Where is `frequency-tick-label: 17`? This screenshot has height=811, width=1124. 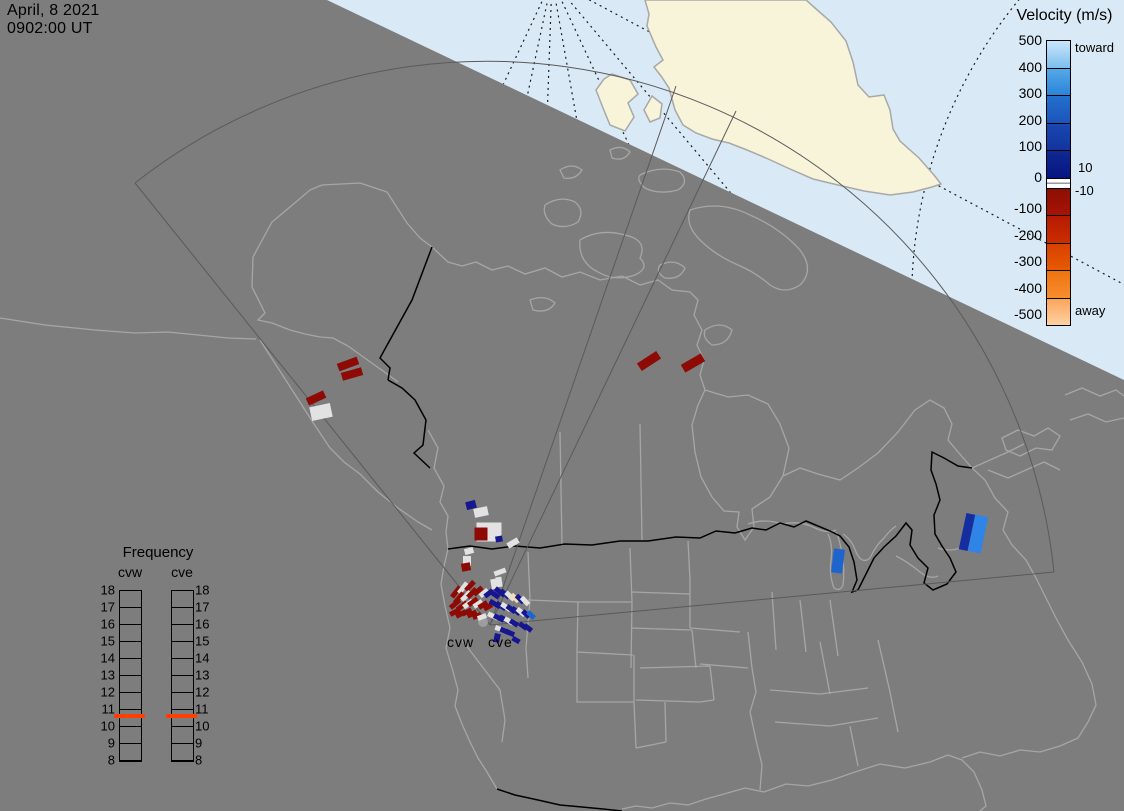
frequency-tick-label: 17 is located at coordinates (107, 607).